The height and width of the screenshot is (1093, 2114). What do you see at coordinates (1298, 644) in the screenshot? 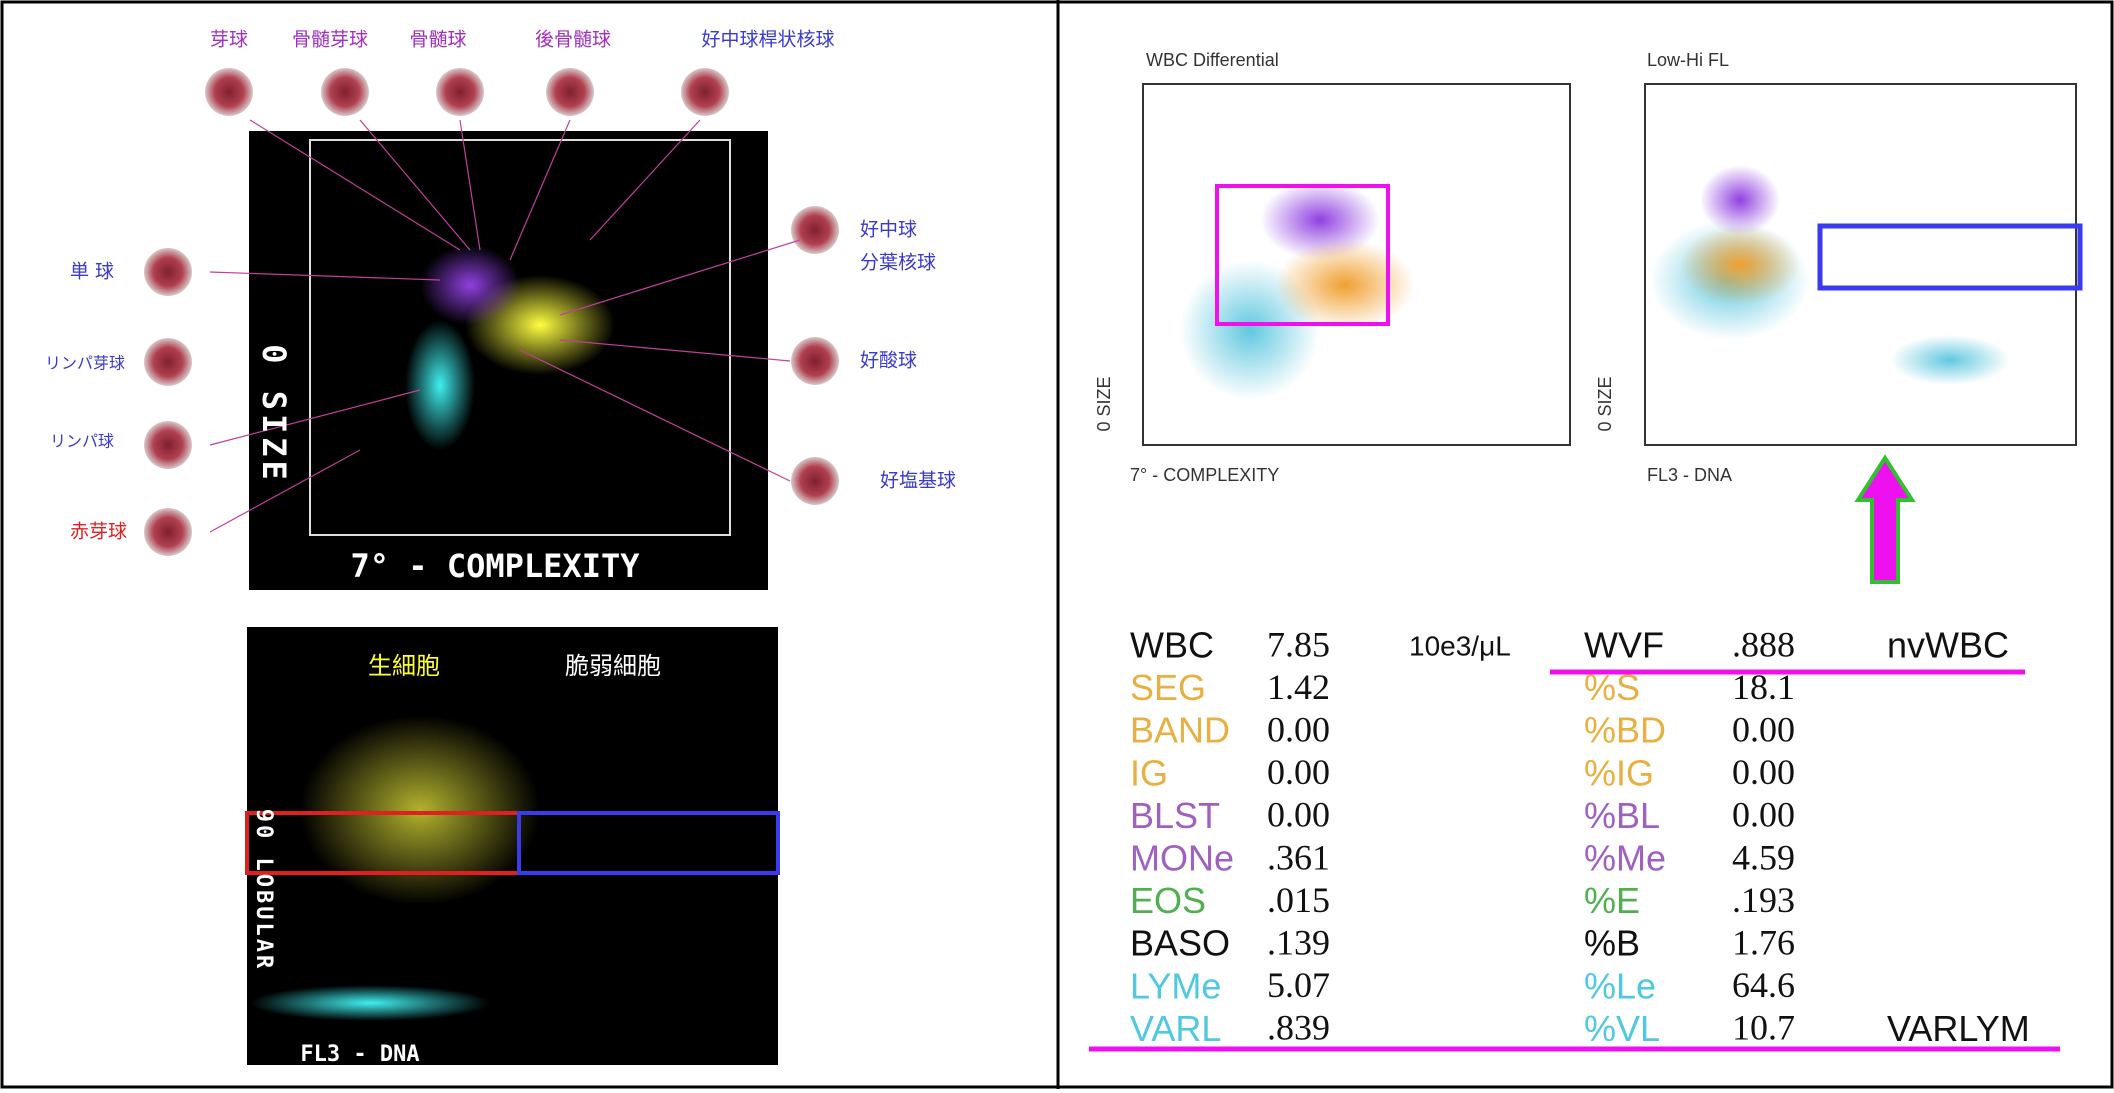
I see `table-cell: 7.85` at bounding box center [1298, 644].